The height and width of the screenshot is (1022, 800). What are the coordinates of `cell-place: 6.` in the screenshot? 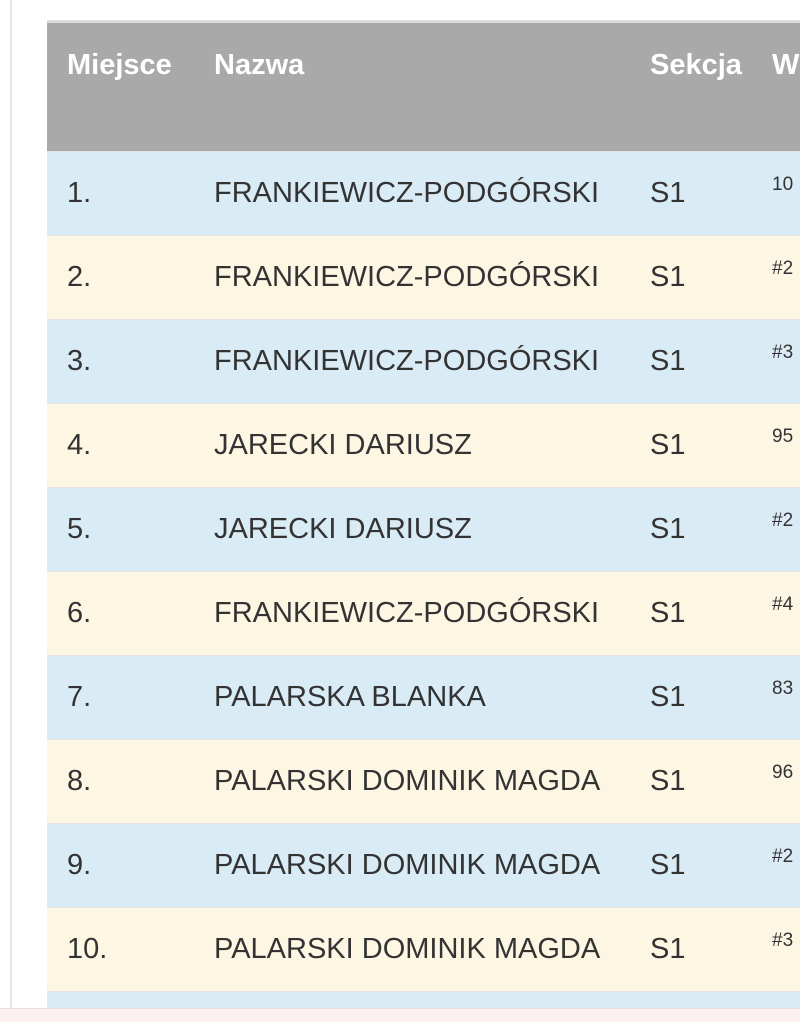 It's located at (120, 613).